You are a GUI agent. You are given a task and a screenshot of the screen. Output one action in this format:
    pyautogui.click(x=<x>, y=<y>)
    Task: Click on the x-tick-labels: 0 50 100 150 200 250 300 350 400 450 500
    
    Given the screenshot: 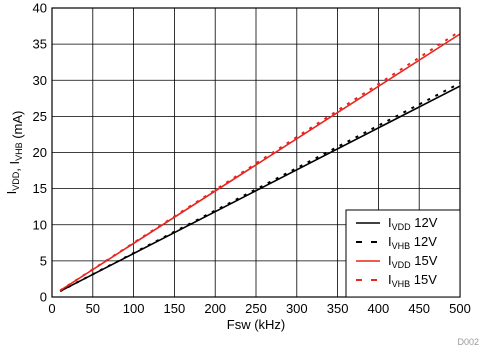 What is the action you would take?
    pyautogui.click(x=259, y=308)
    